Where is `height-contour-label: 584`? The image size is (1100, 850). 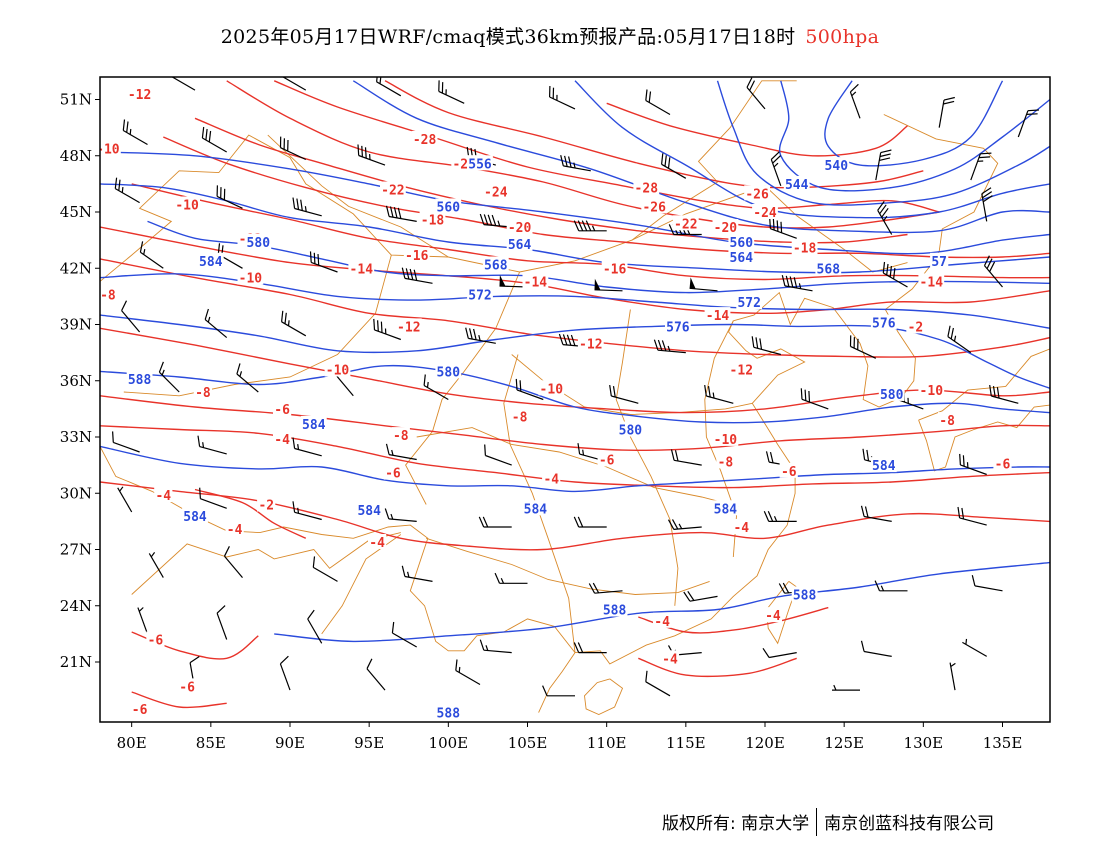
height-contour-label: 584 is located at coordinates (726, 509).